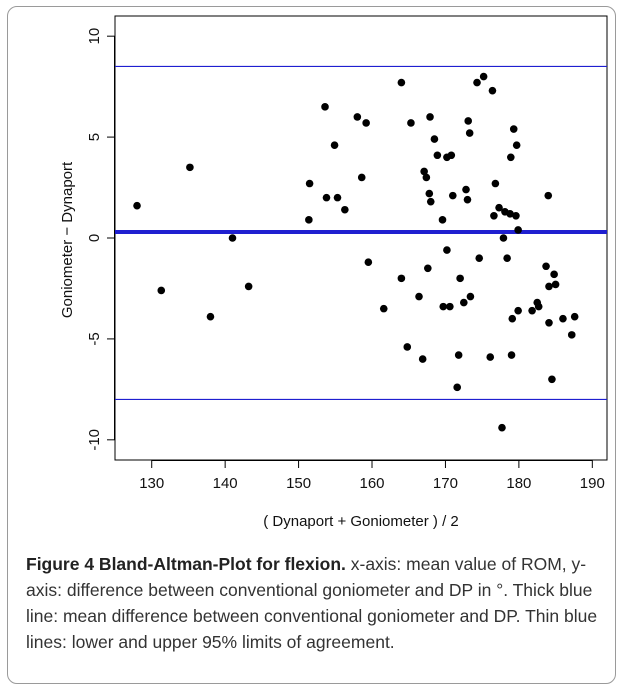 The image size is (625, 693). Describe the element at coordinates (94, 36) in the screenshot. I see `y-tick-label: 10` at that location.